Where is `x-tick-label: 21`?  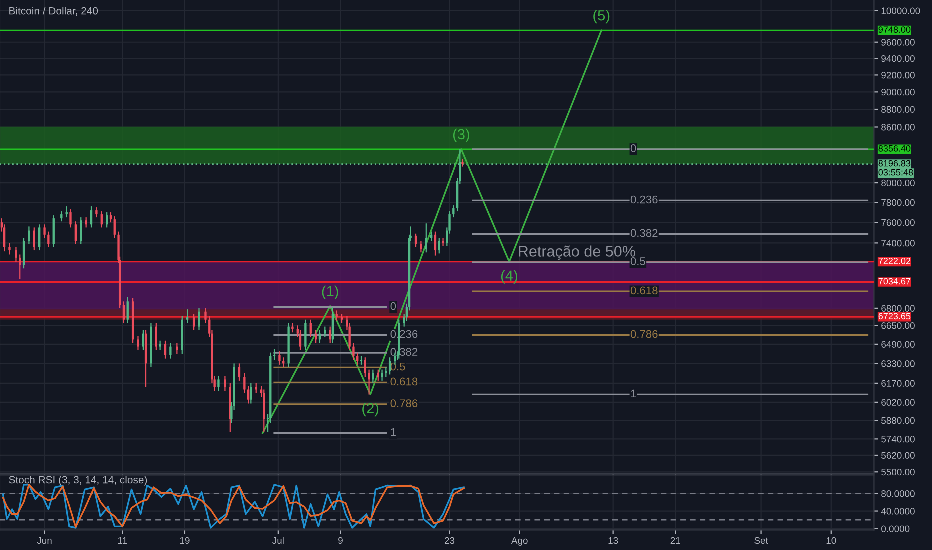
x-tick-label: 21 is located at coordinates (675, 540).